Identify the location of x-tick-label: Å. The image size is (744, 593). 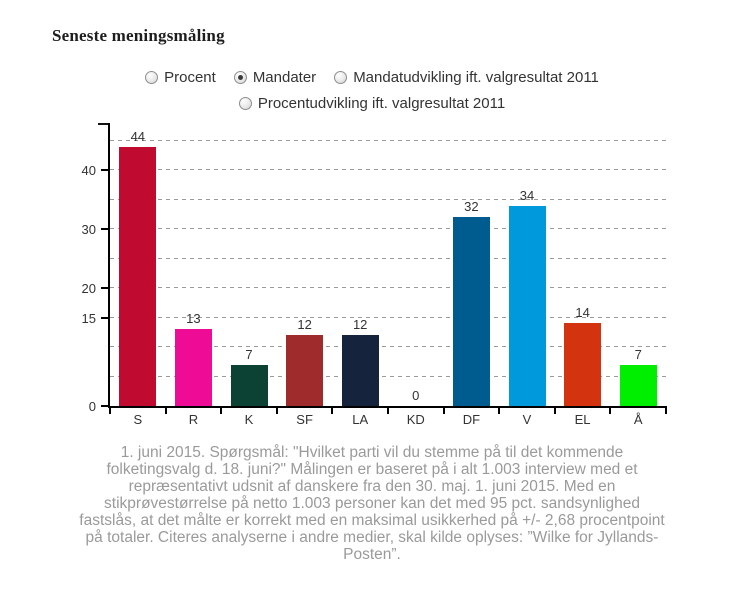
(638, 419).